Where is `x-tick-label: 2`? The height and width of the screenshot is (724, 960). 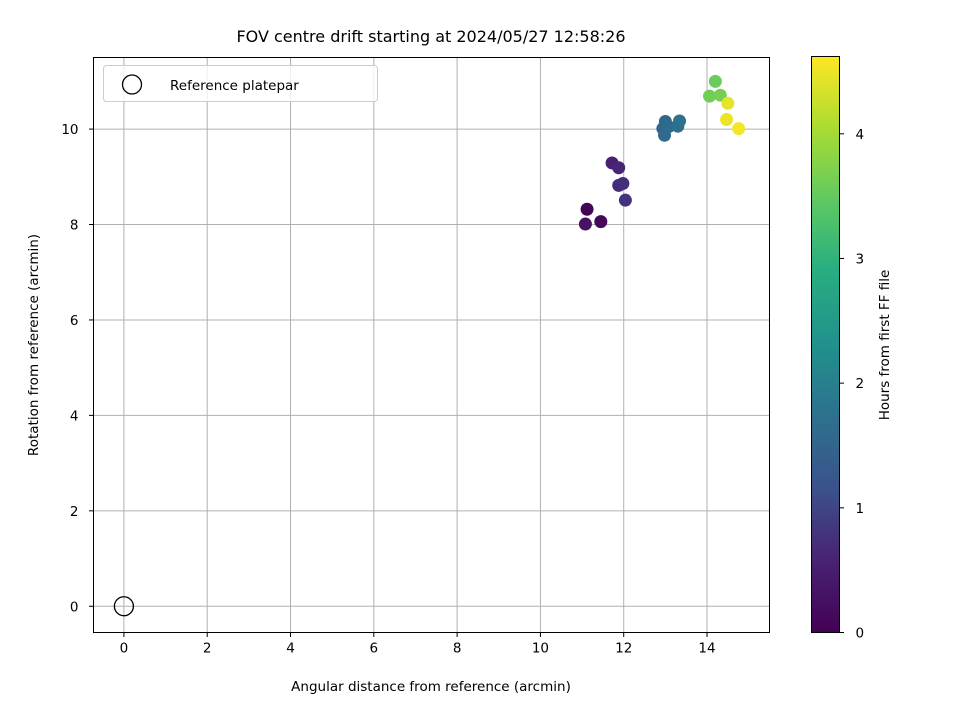
x-tick-label: 2 is located at coordinates (207, 649).